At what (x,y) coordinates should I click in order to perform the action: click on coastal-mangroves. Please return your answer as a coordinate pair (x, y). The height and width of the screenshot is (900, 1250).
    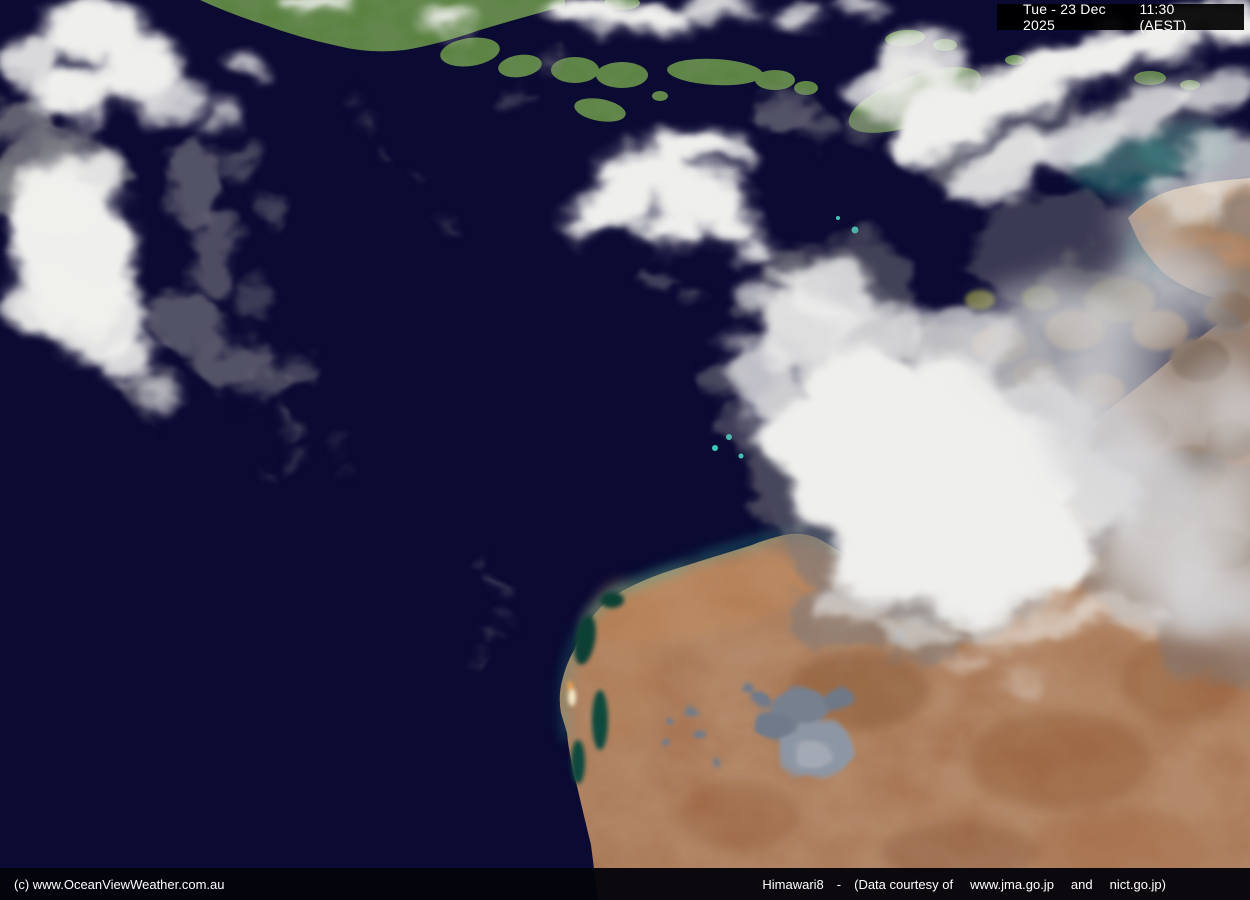
    Looking at the image, I should click on (595, 688).